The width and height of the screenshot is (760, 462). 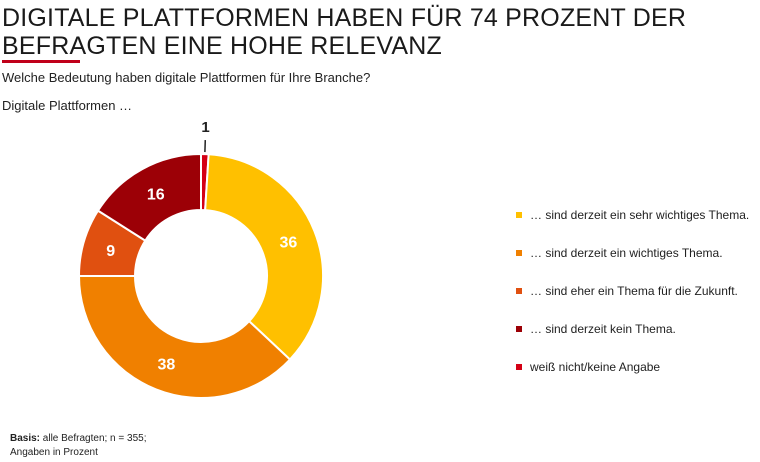 I want to click on donut-slice-kein-thema, so click(x=149, y=197).